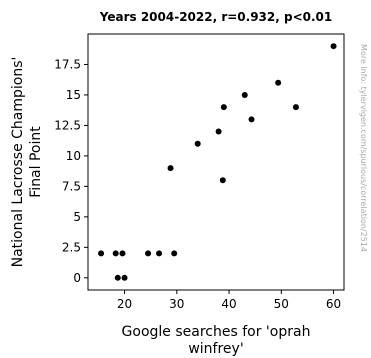 This screenshot has width=371, height=358. What do you see at coordinates (73, 95) in the screenshot?
I see `y-tick-label: 15` at bounding box center [73, 95].